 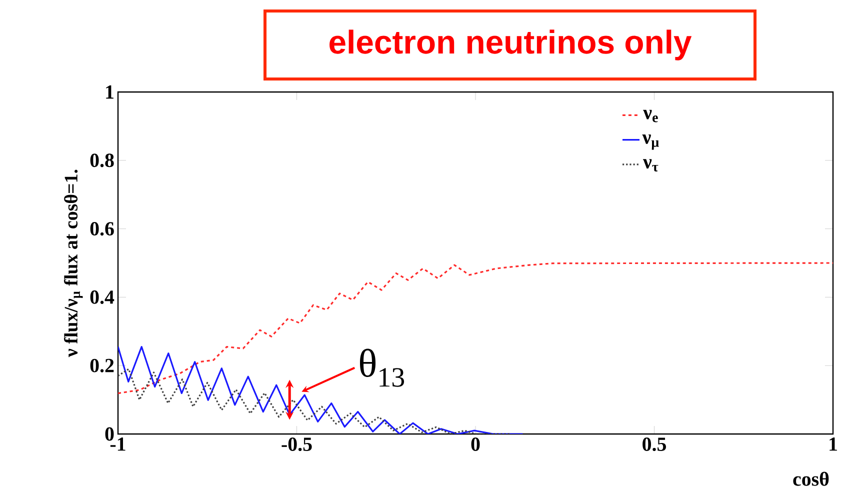 I want to click on annotation: θ$_{13}$, so click(x=382, y=367).